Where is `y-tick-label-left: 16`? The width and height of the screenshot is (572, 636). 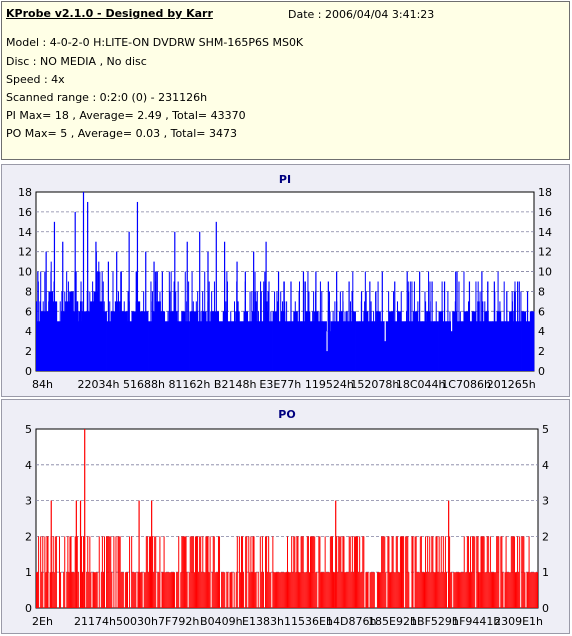 y-tick-label-left: 16 is located at coordinates (25, 212).